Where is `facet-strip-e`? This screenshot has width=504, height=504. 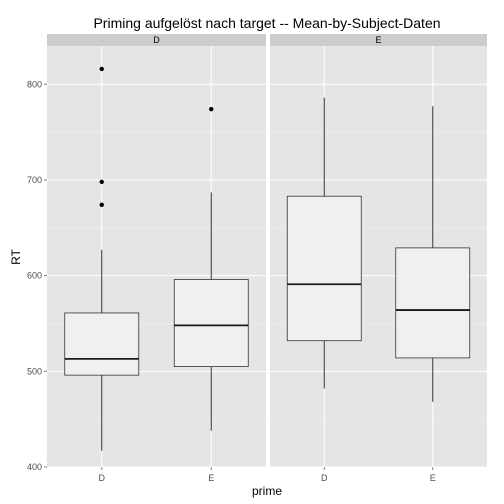
facet-strip-e is located at coordinates (378, 40).